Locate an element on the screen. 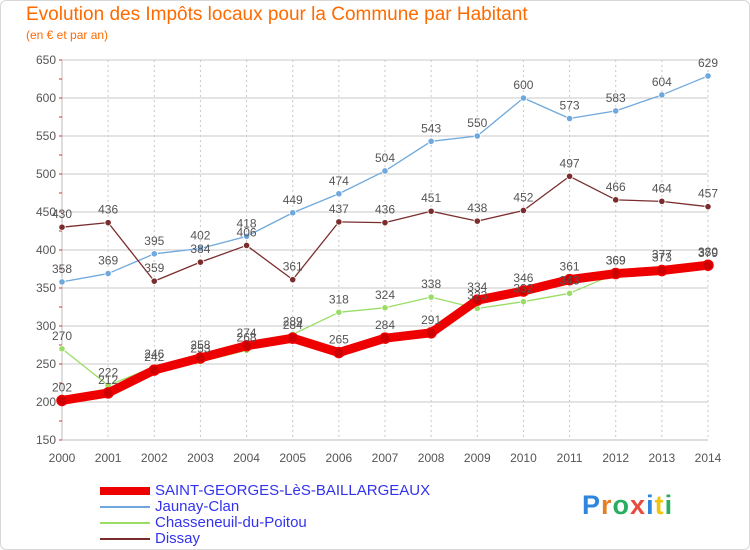 The height and width of the screenshot is (550, 750). data-label: 222 is located at coordinates (108, 372).